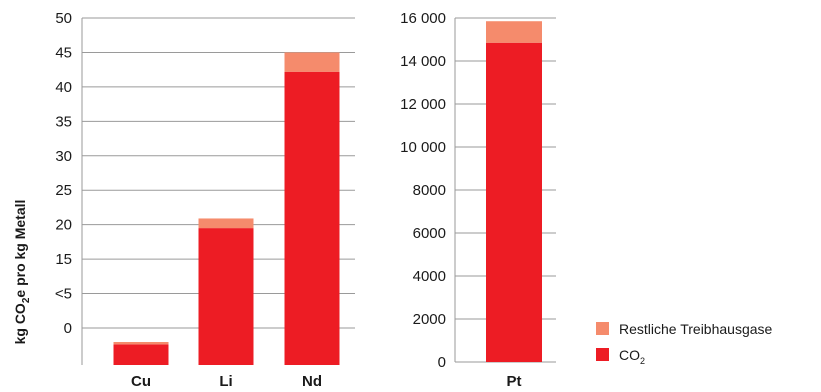 The height and width of the screenshot is (392, 821). I want to click on bar-co2-Pt, so click(514, 202).